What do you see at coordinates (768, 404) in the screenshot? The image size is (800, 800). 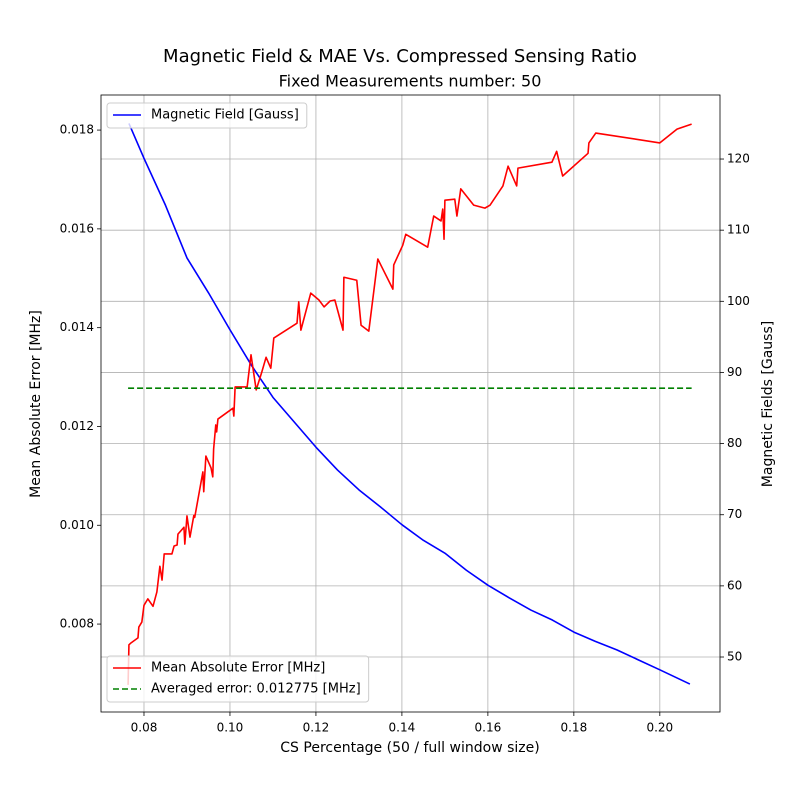 I see `y2-axis-label: Magnetic Fields [Gauss]` at bounding box center [768, 404].